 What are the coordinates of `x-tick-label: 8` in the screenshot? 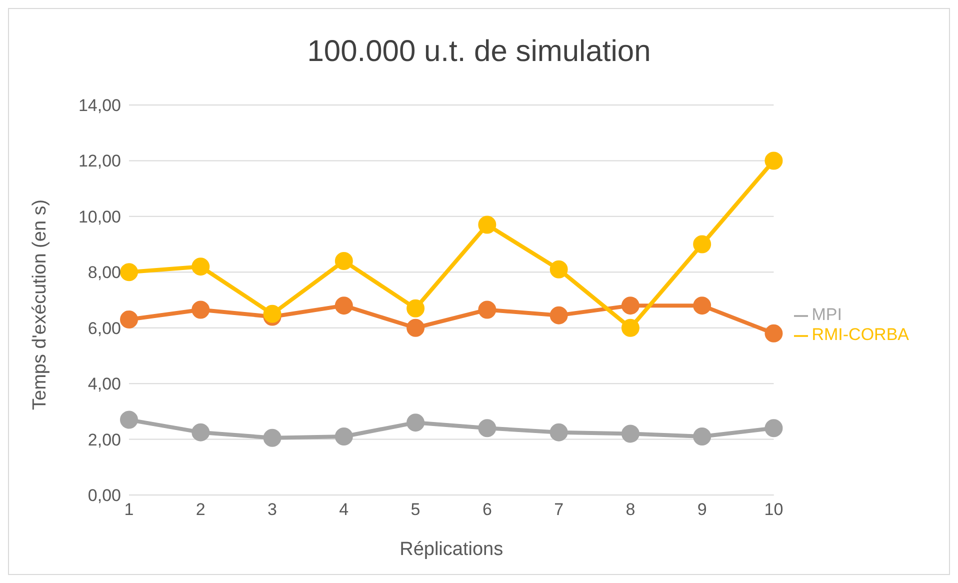 It's located at (631, 510).